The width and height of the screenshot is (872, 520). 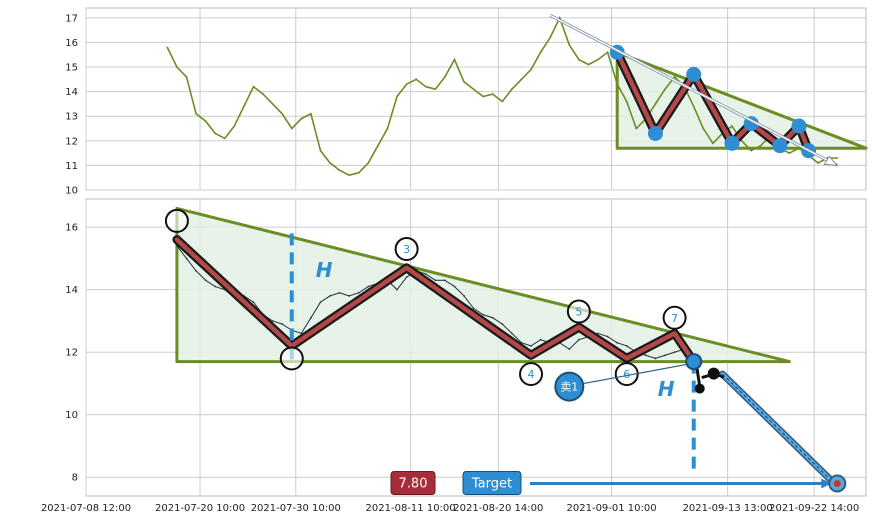 I want to click on pivot-label: 3, so click(x=406, y=249).